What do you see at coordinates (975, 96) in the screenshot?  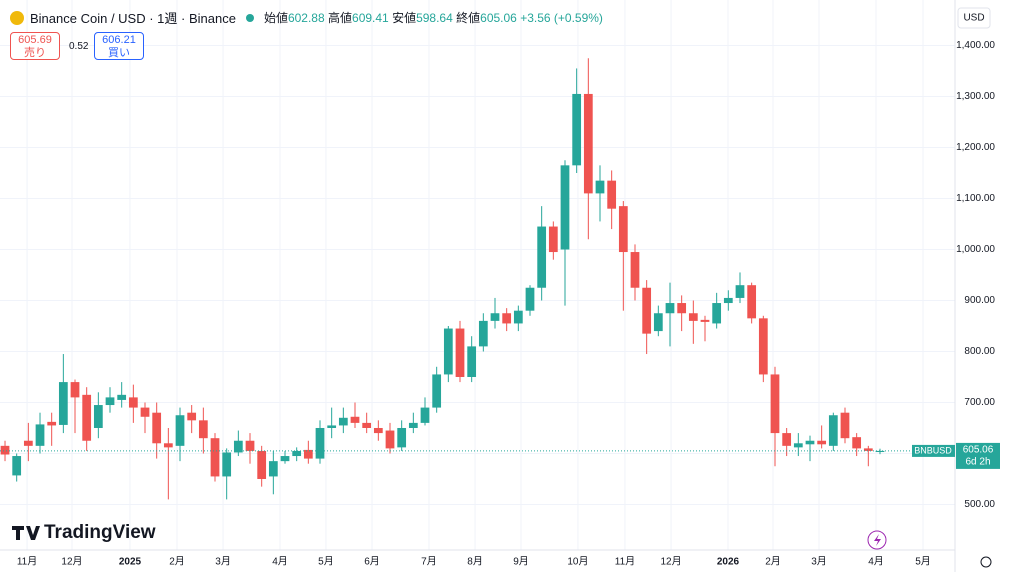 I see `y-tick-label: 1,300.00` at bounding box center [975, 96].